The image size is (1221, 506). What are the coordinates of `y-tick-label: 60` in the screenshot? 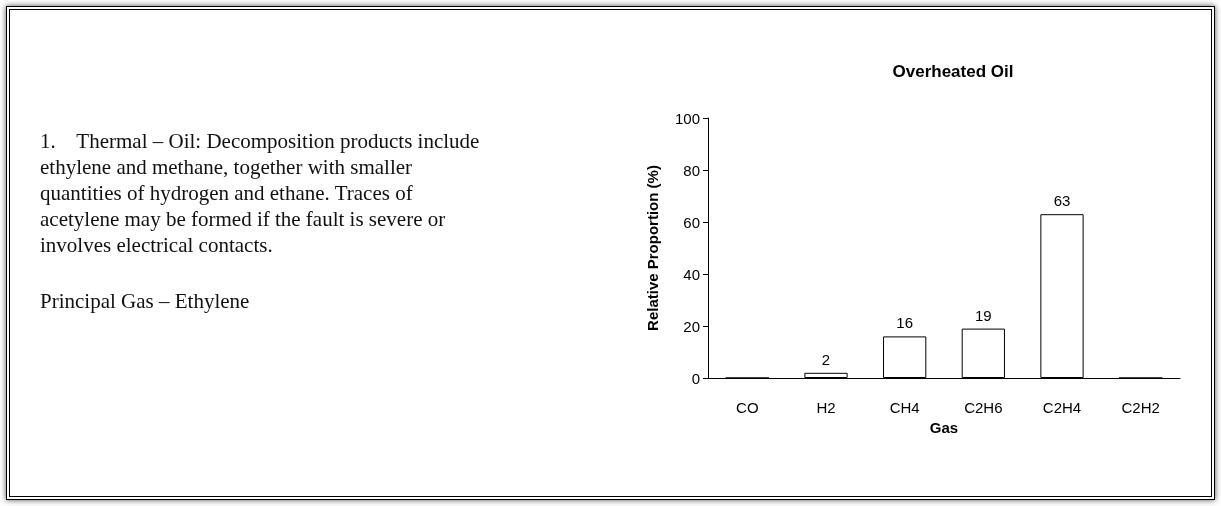 It's located at (691, 222).